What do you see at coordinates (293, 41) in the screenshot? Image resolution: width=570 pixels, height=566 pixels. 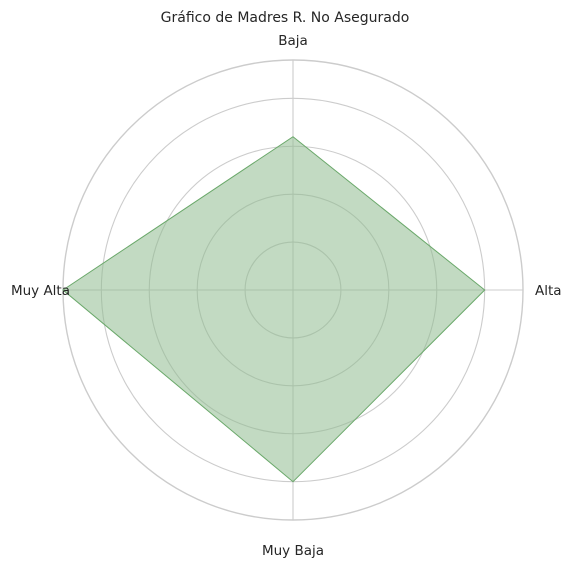 I see `axis-label-baja: Baja` at bounding box center [293, 41].